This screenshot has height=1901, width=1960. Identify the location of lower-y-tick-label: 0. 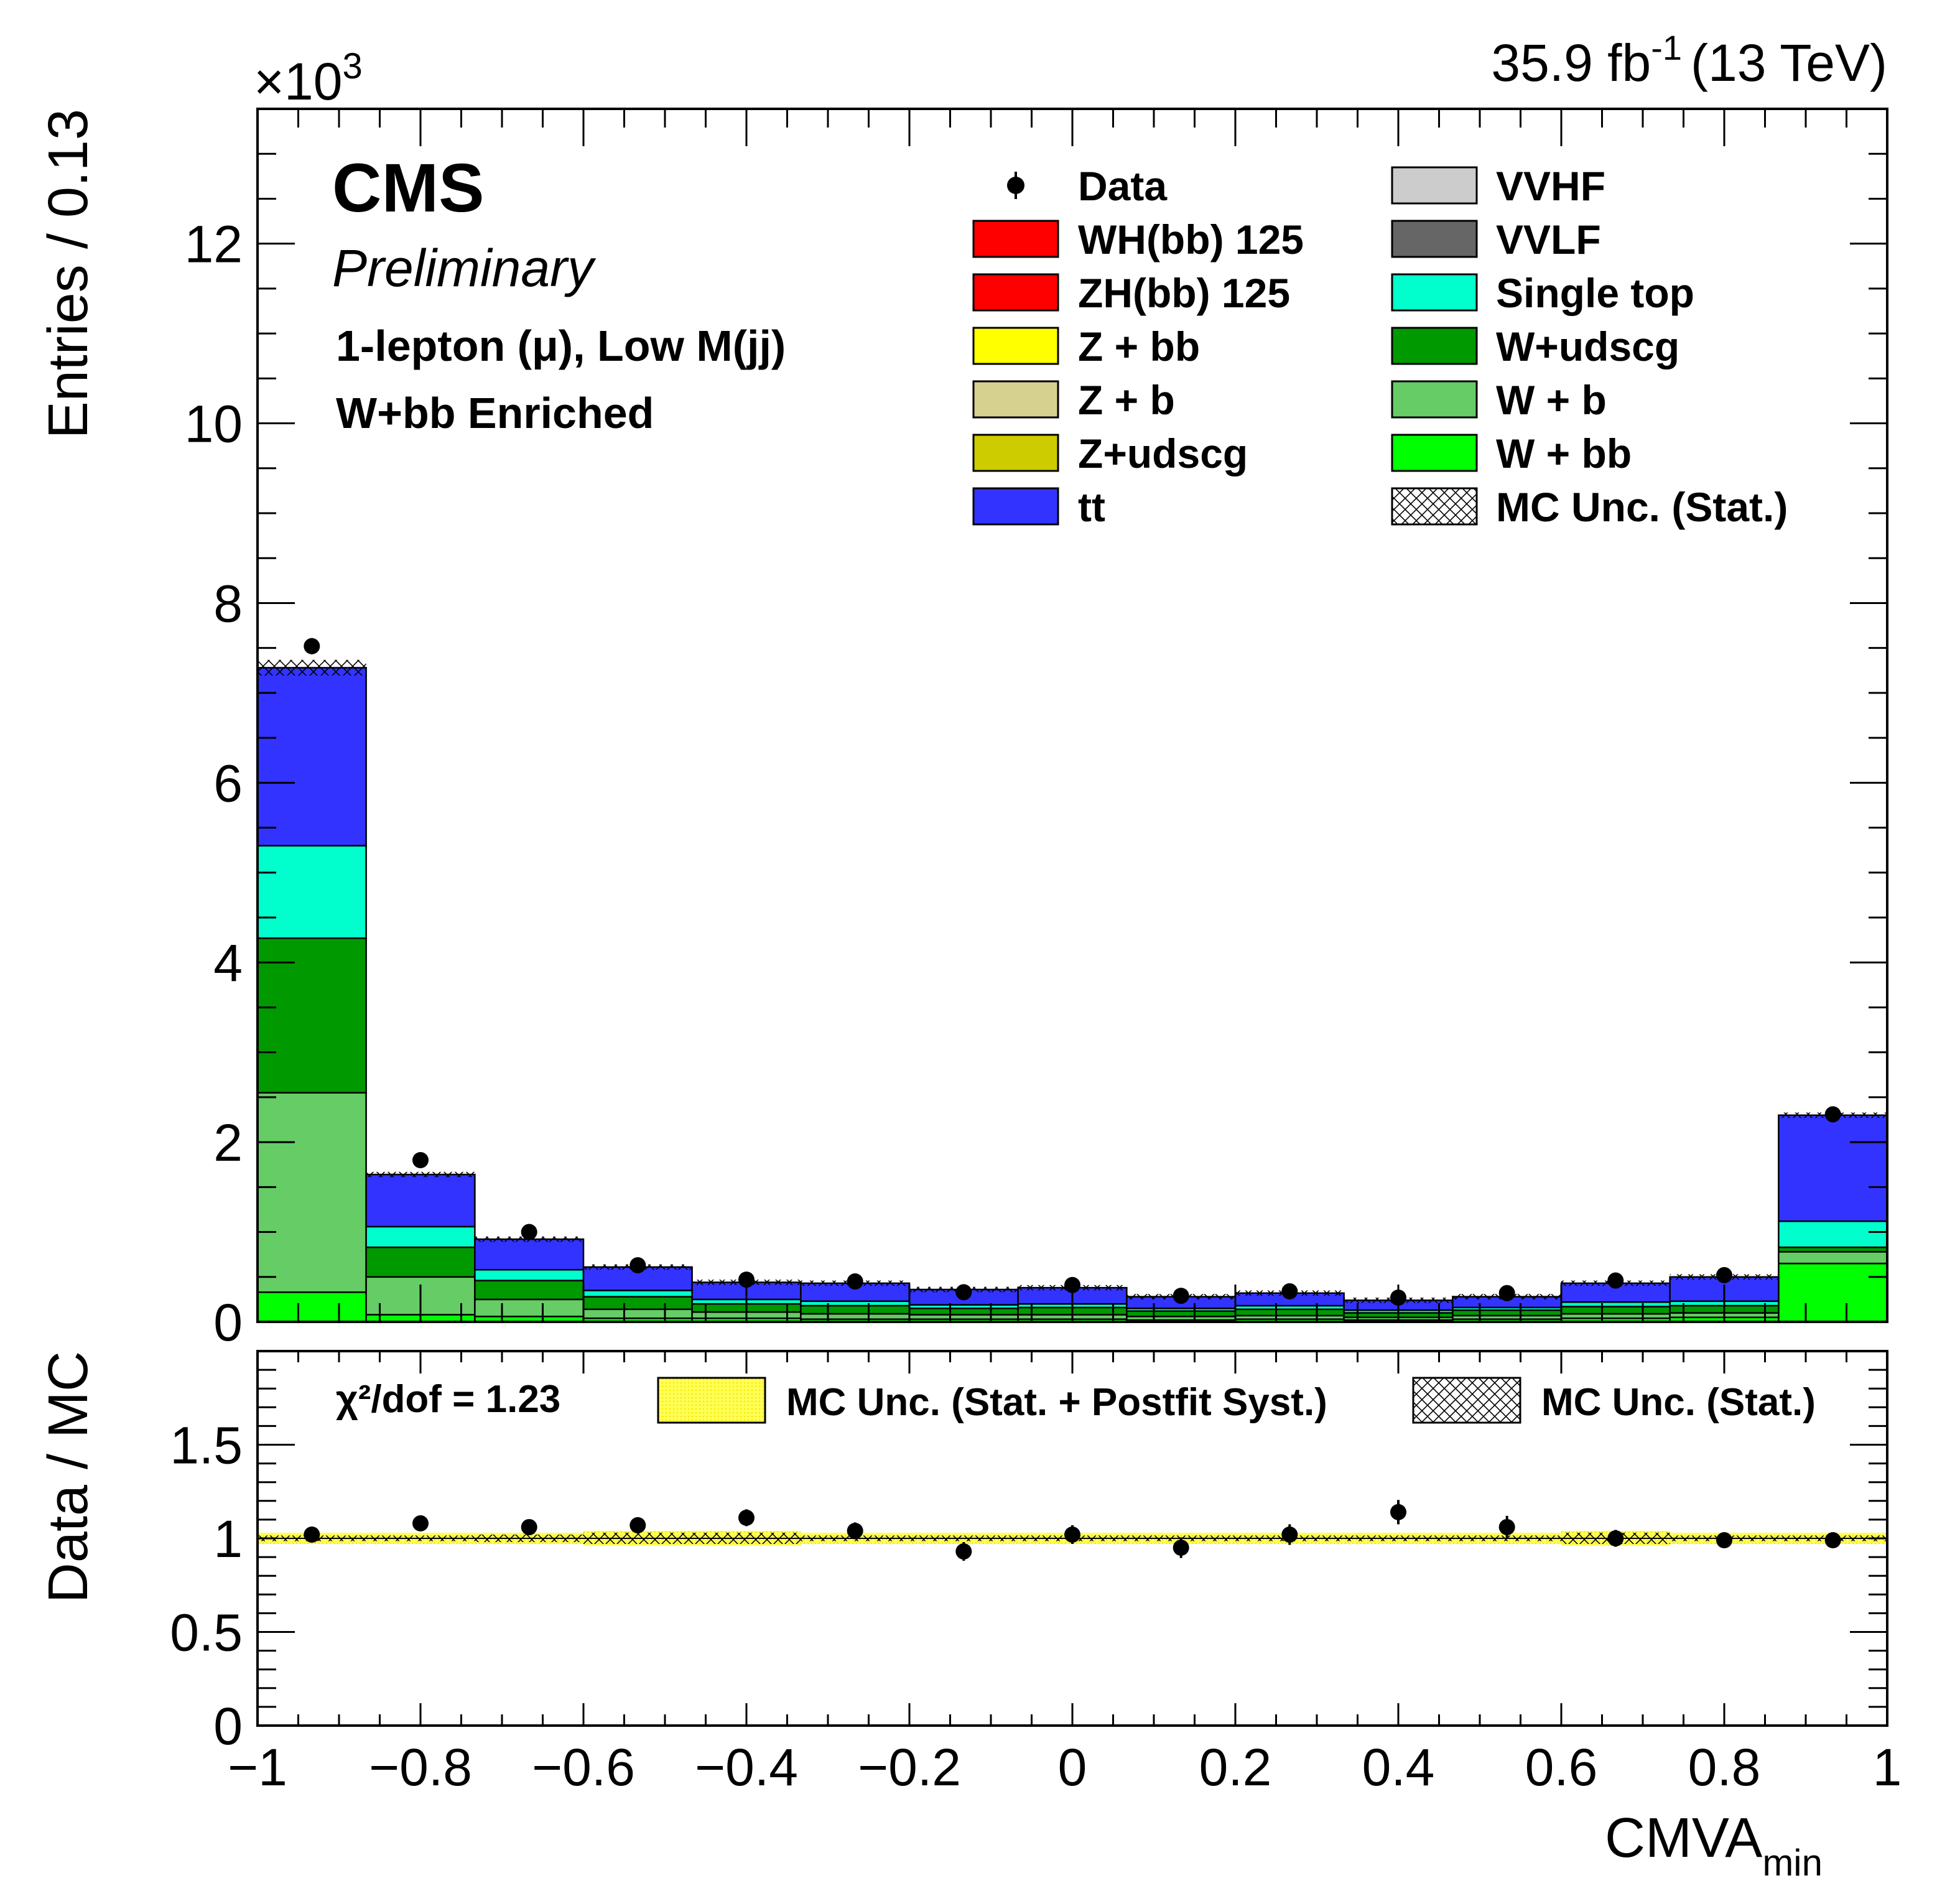
(228, 1726).